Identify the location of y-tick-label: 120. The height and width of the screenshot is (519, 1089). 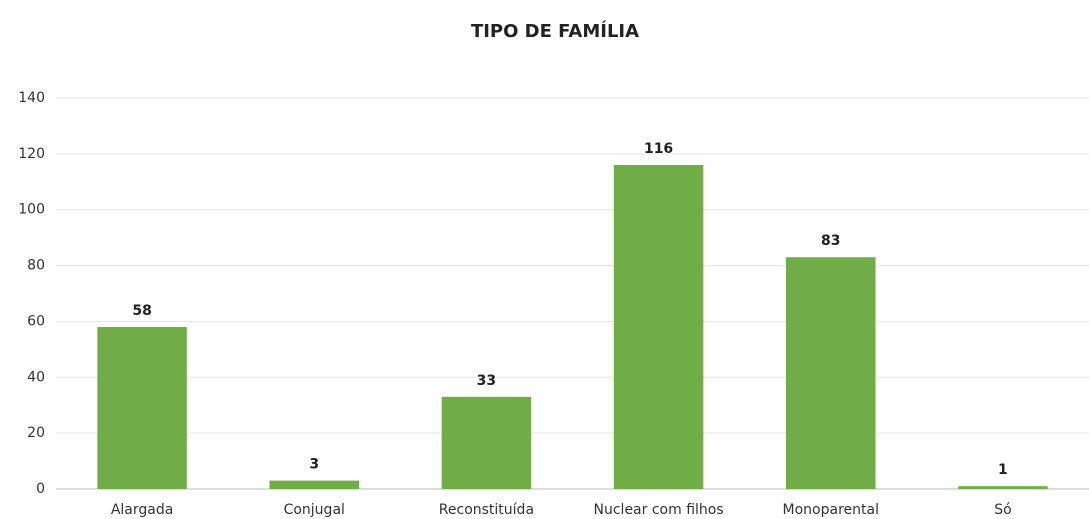
(31, 154).